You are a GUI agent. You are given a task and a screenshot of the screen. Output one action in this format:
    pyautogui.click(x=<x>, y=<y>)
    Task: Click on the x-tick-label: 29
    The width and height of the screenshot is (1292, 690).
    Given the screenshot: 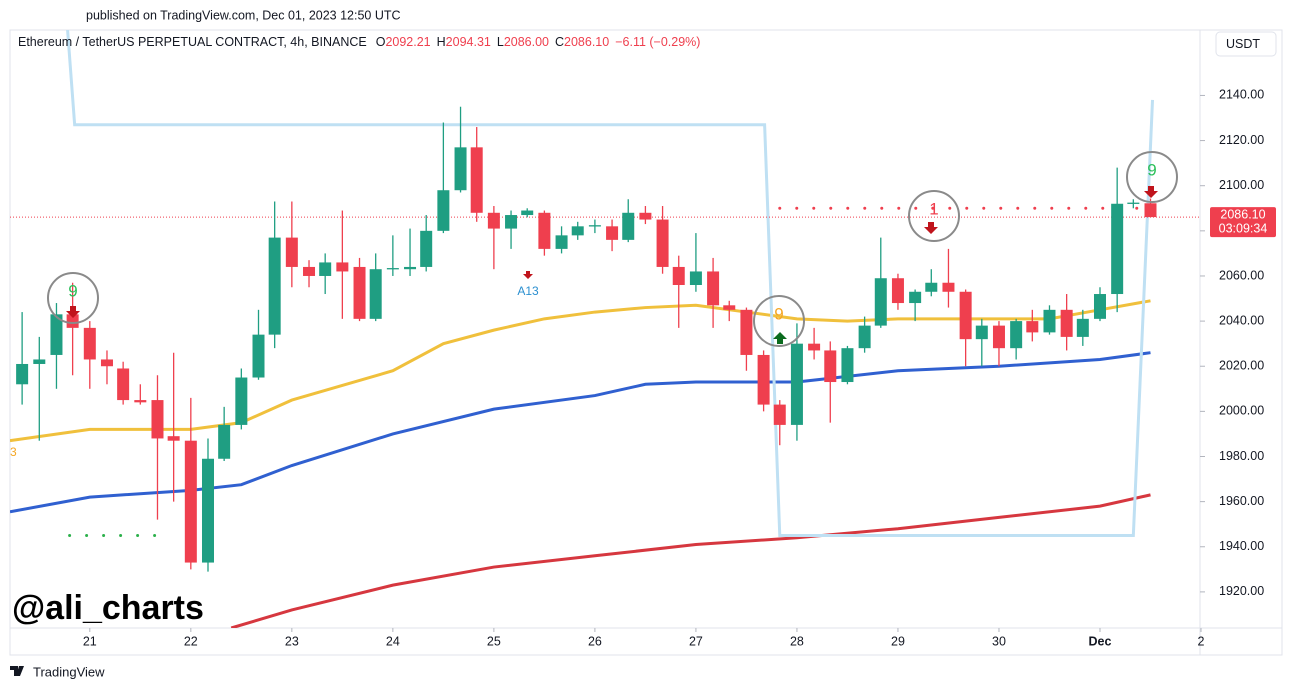 What is the action you would take?
    pyautogui.click(x=898, y=641)
    